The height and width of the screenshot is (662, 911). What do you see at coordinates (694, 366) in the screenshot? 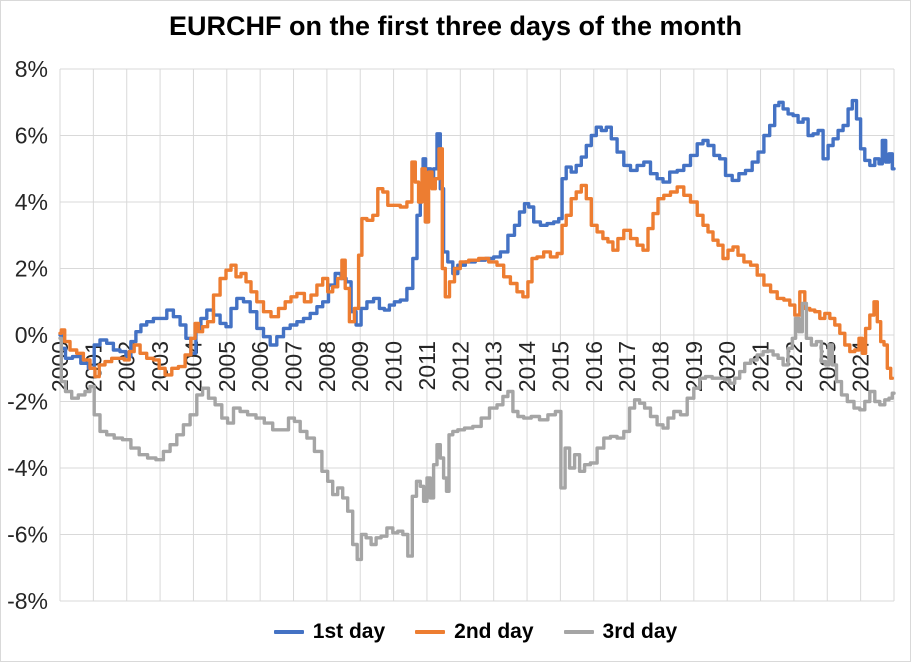
I see `x-axis-tick: 2019` at bounding box center [694, 366].